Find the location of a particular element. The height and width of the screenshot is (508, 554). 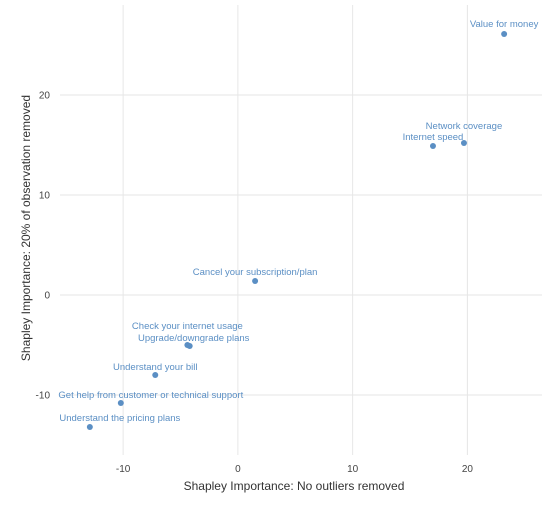

point-label: Upgrade/downgrade plans is located at coordinates (194, 338).